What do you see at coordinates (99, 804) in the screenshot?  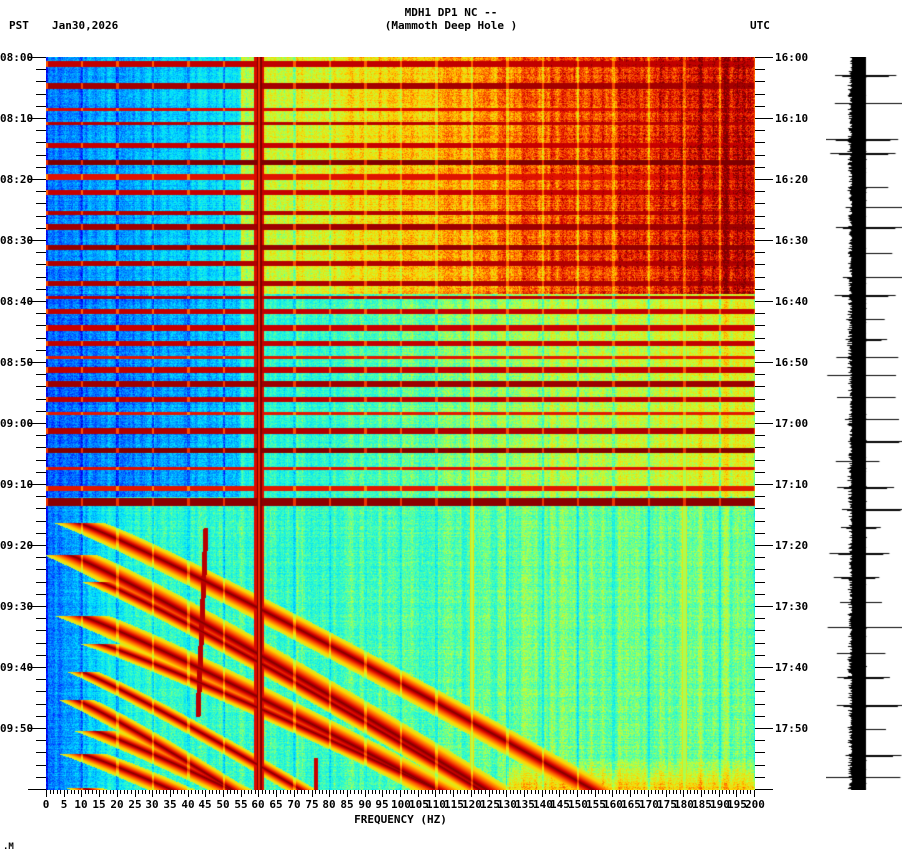 I see `frequency-tick-label: 15` at bounding box center [99, 804].